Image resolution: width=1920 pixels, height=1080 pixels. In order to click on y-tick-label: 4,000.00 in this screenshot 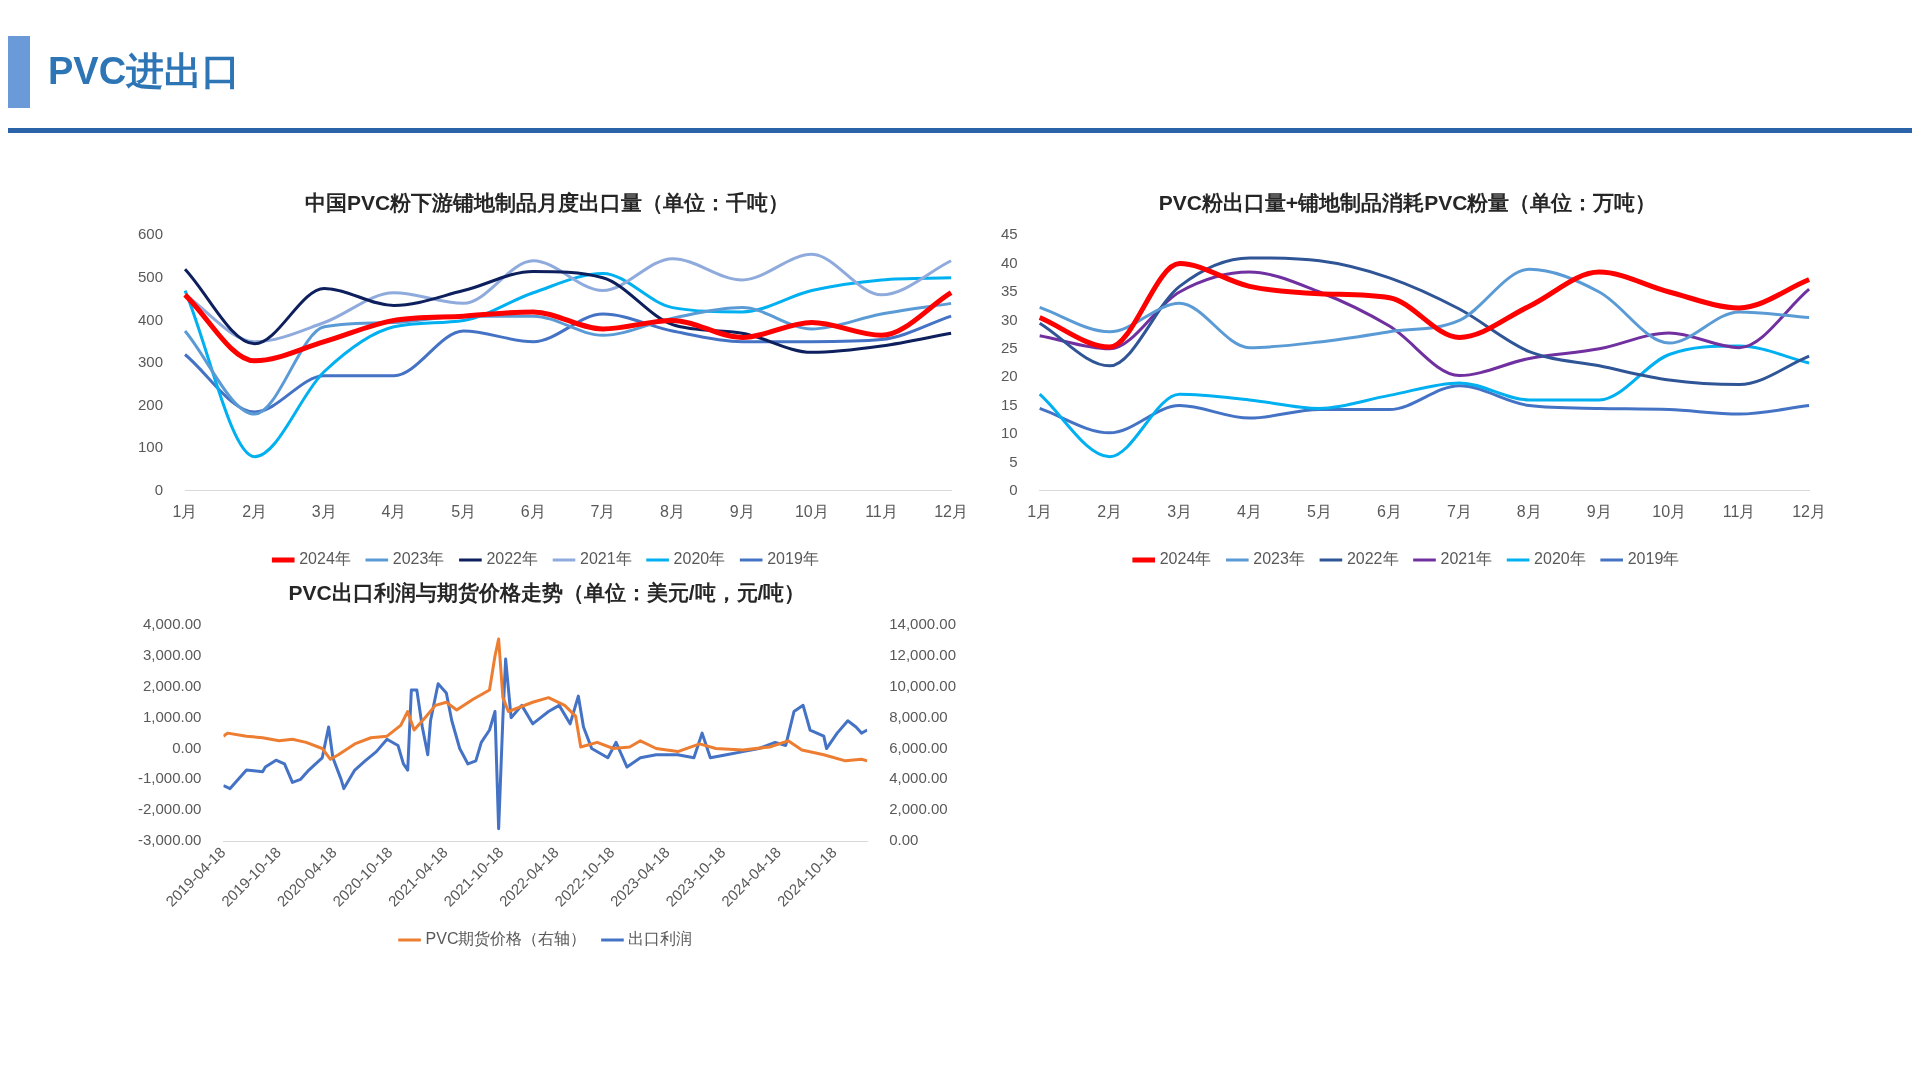, I will do `click(172, 624)`.